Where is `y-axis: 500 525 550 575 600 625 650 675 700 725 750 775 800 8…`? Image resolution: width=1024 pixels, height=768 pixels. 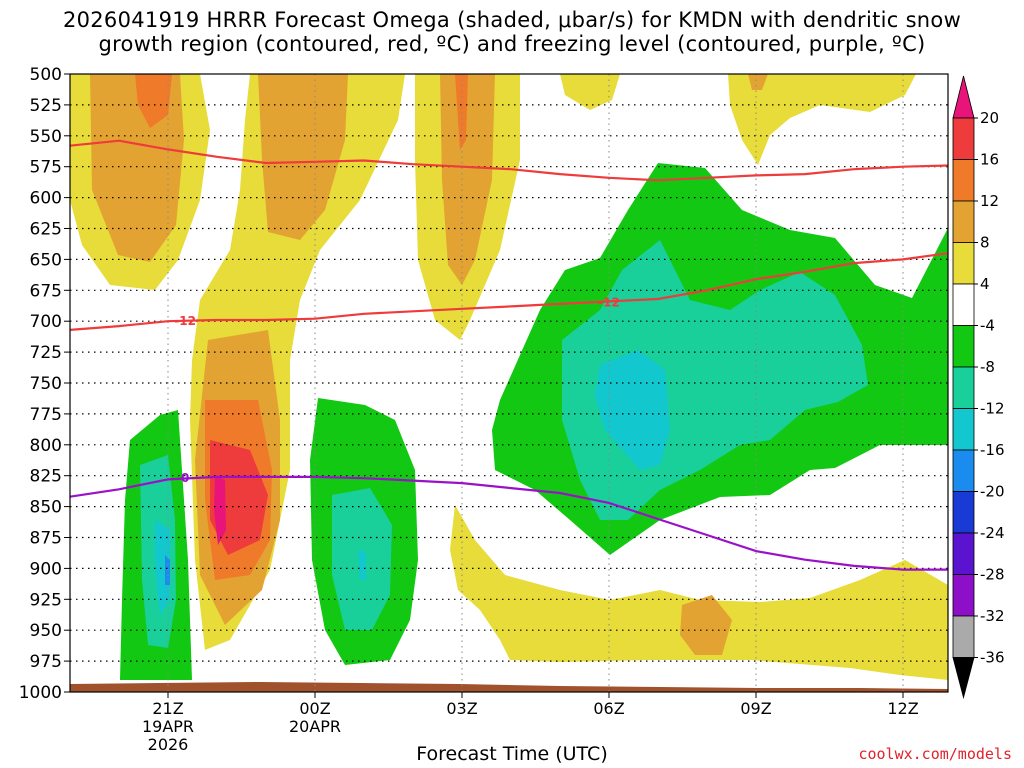 y-axis: 500 525 550 575 600 625 650 675 700 725 750 775 800 8… is located at coordinates (44, 384).